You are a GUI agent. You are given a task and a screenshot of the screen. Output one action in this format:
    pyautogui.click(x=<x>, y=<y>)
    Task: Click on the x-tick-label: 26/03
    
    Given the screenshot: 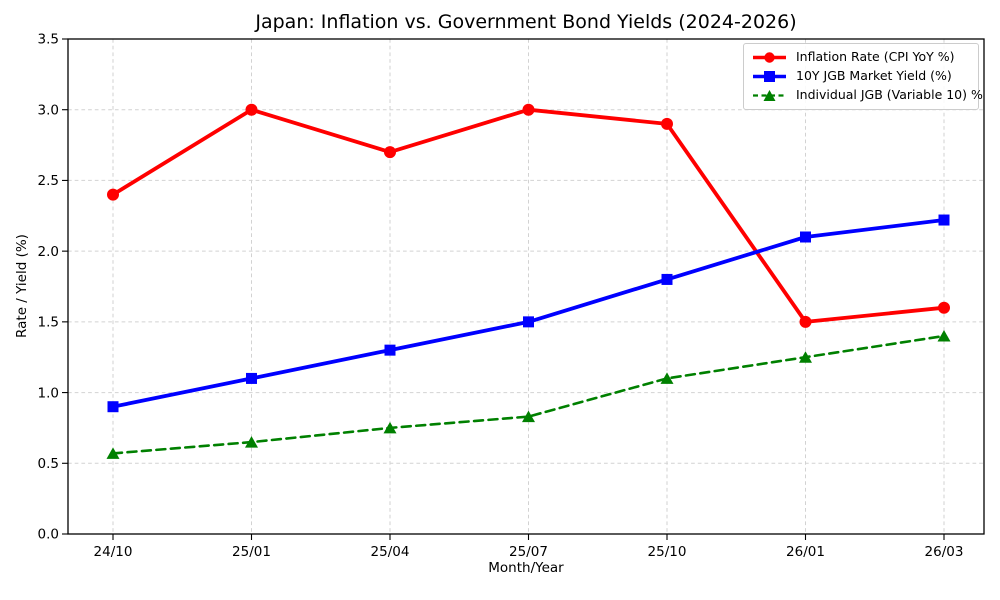 What is the action you would take?
    pyautogui.click(x=944, y=552)
    